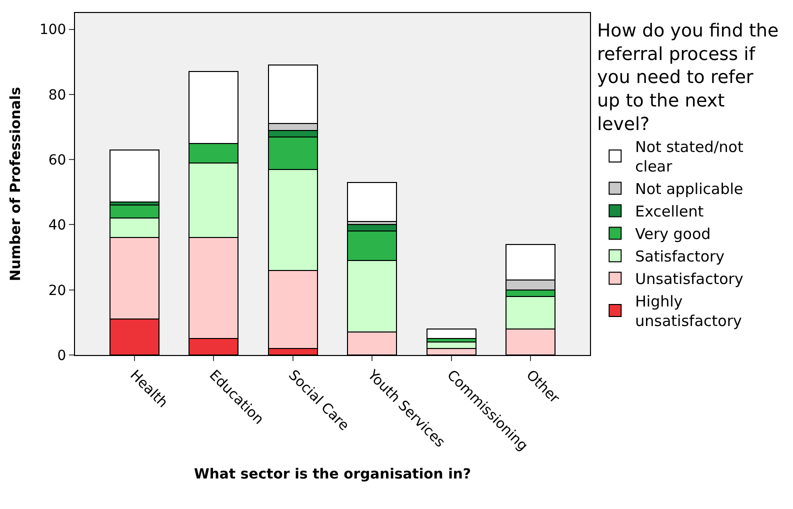 This screenshot has height=509, width=793. I want to click on legend-label: Very good, so click(673, 234).